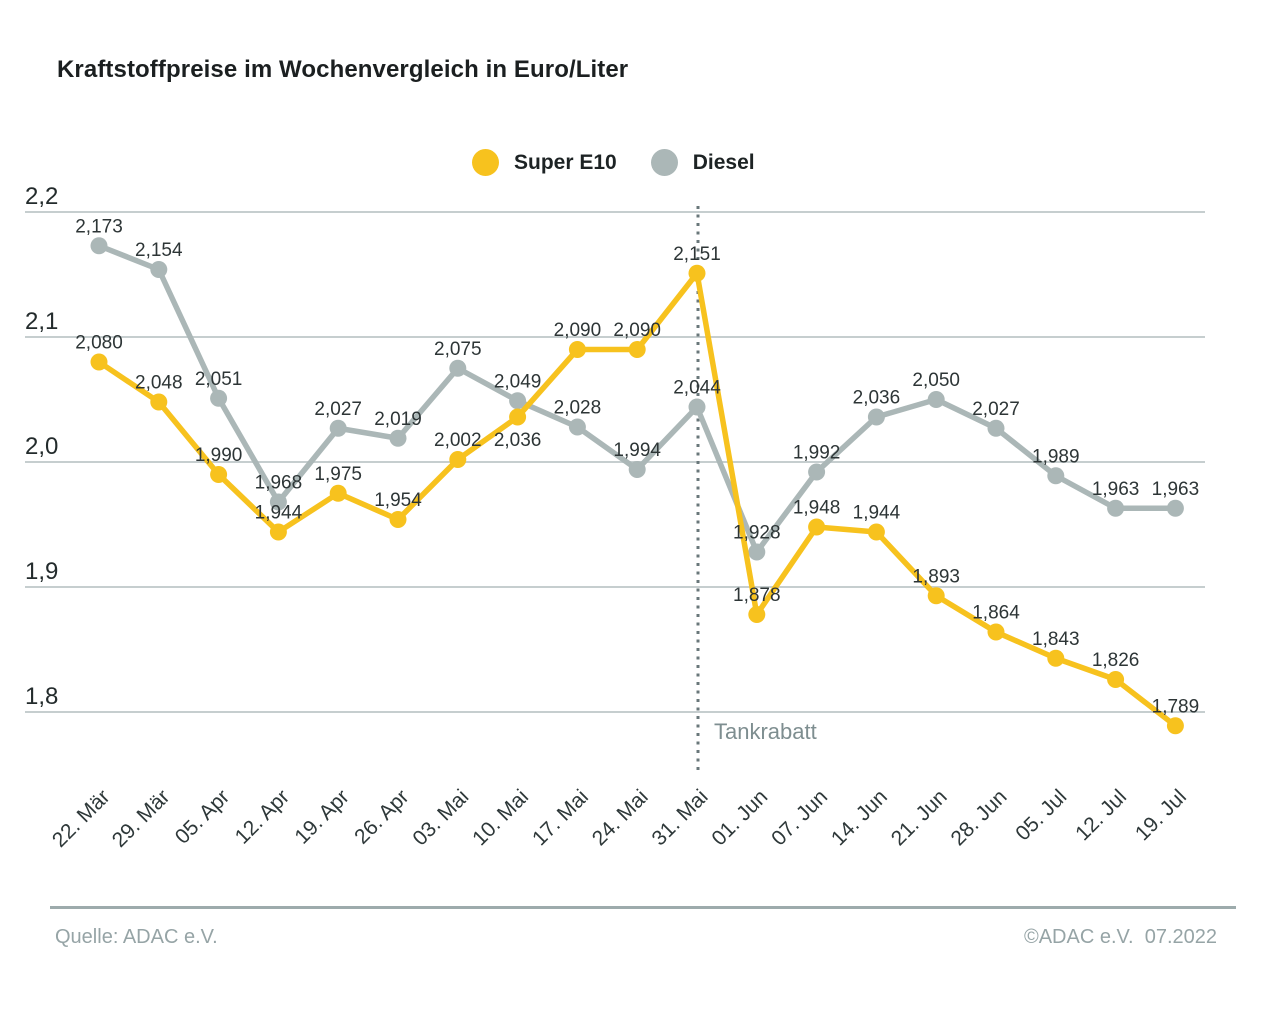 This screenshot has width=1280, height=1013. I want to click on value-label: 1,954, so click(398, 500).